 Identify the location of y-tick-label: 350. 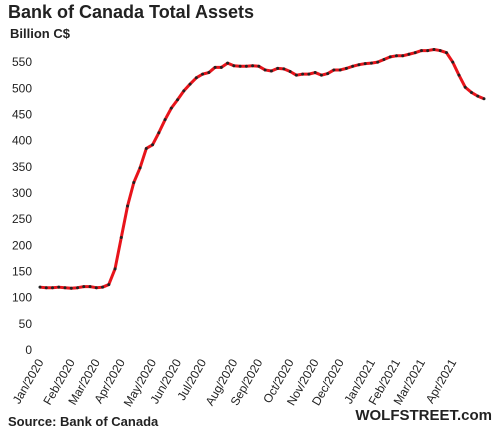
(22, 167).